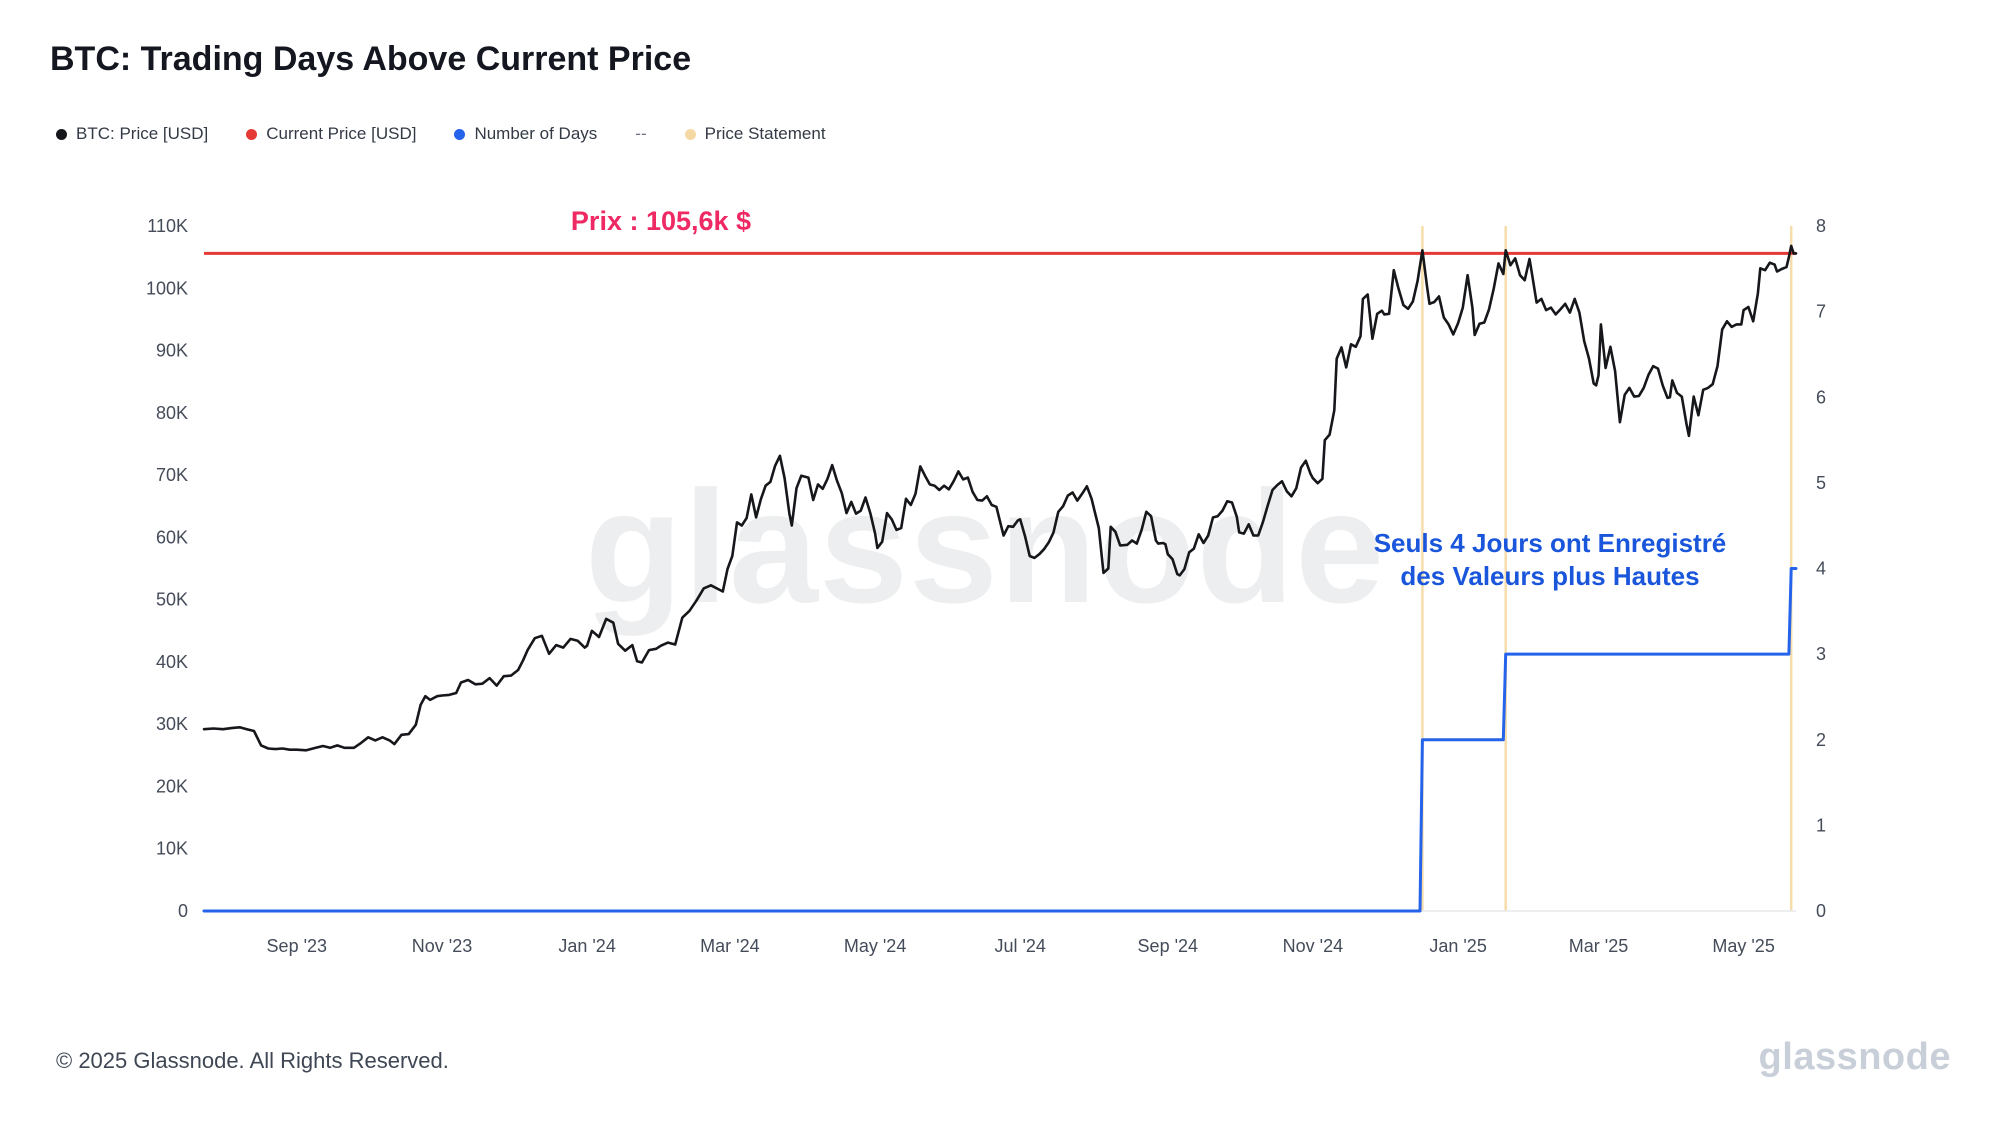 This screenshot has height=1125, width=2000. Describe the element at coordinates (1550, 543) in the screenshot. I see `days-annotation-line1: Seuls 4 Jours ont Enregistré` at that location.